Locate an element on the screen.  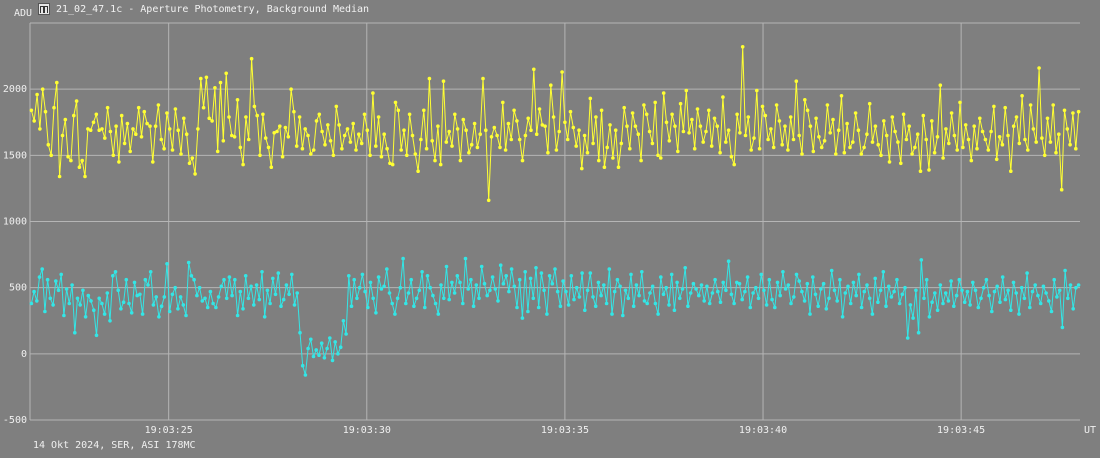
x-tick-label: 19:03:40 is located at coordinates (763, 430).